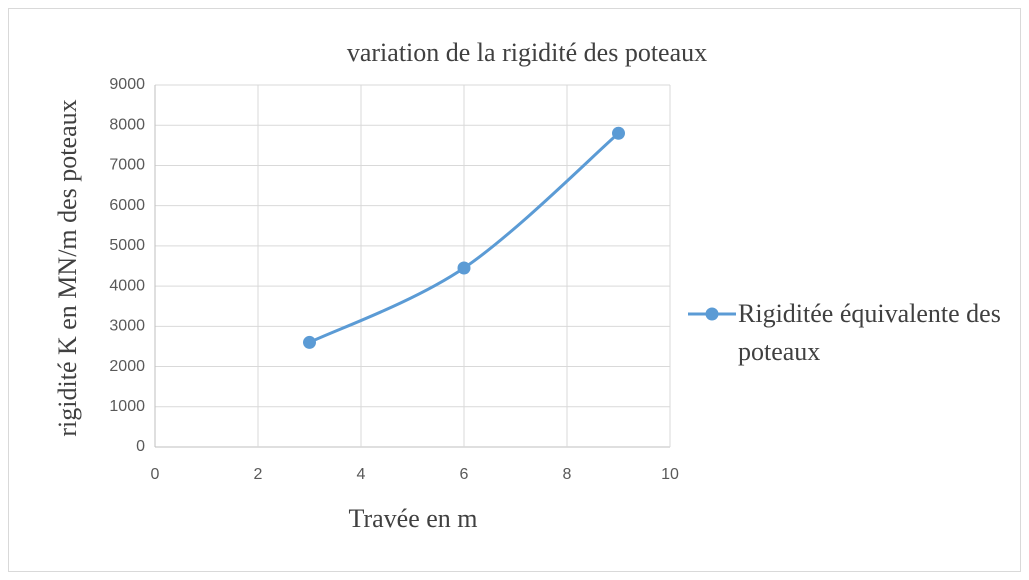  I want to click on legend-symbol, so click(712, 314).